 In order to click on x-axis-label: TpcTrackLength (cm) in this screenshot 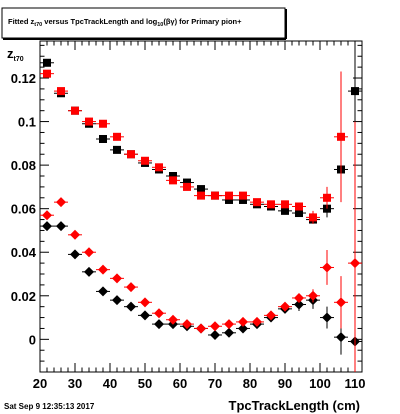, I will do `click(294, 405)`.